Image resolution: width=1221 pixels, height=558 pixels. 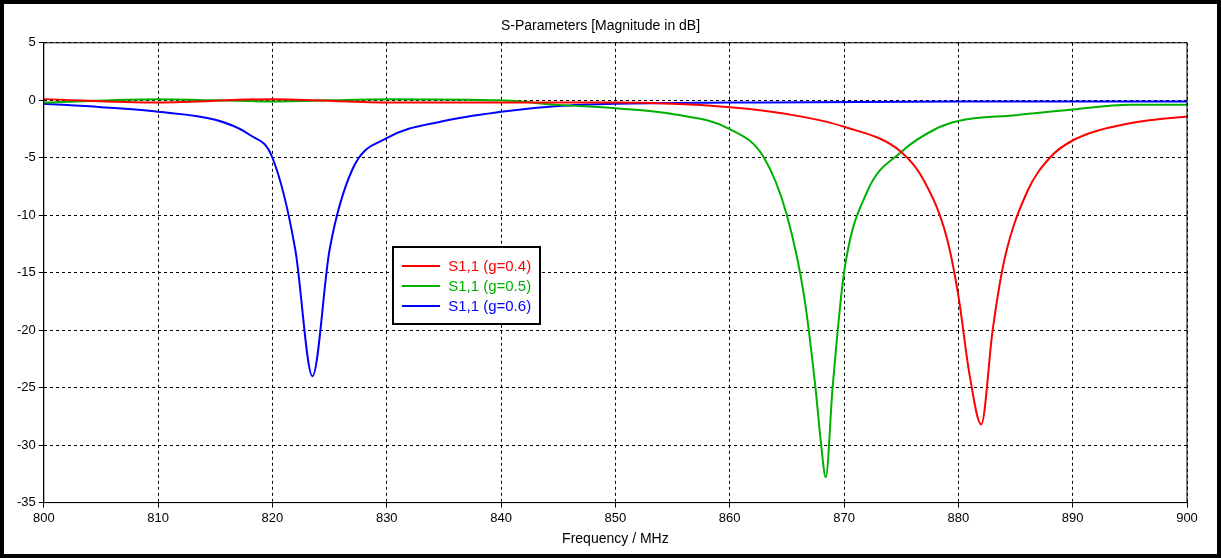 What do you see at coordinates (26, 444) in the screenshot?
I see `y-tick-label: -30` at bounding box center [26, 444].